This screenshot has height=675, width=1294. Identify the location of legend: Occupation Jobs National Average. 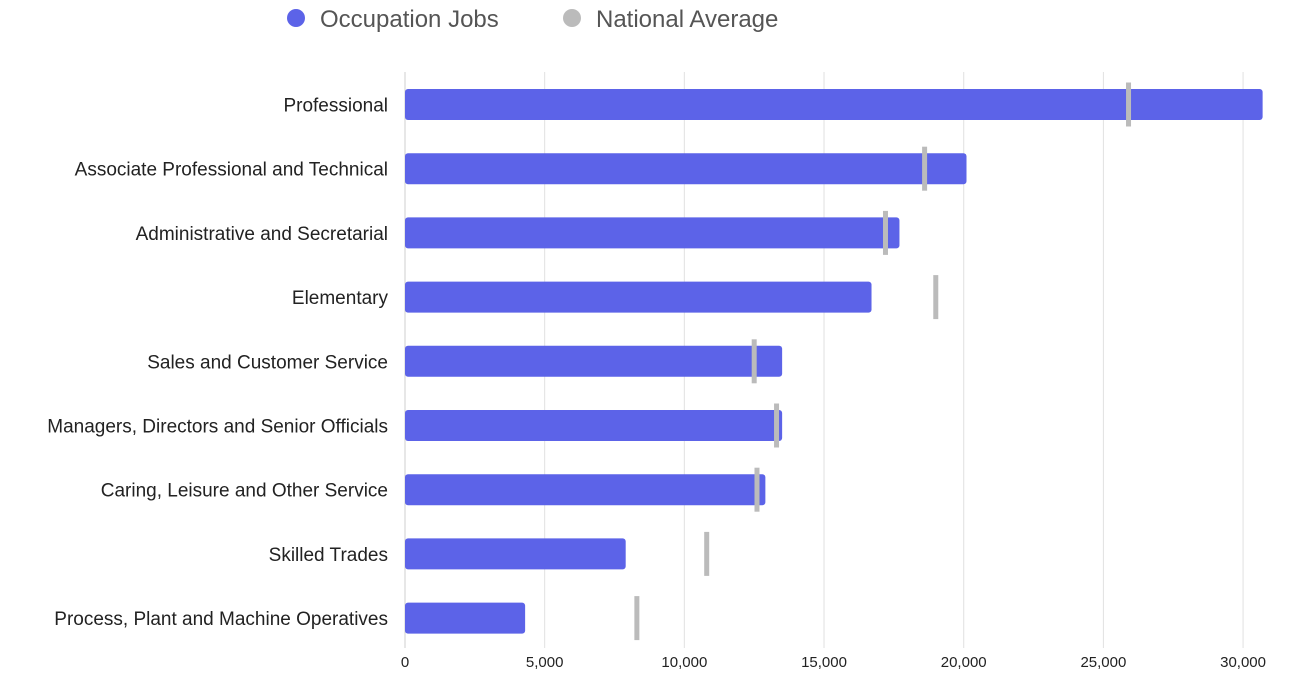
(532, 19).